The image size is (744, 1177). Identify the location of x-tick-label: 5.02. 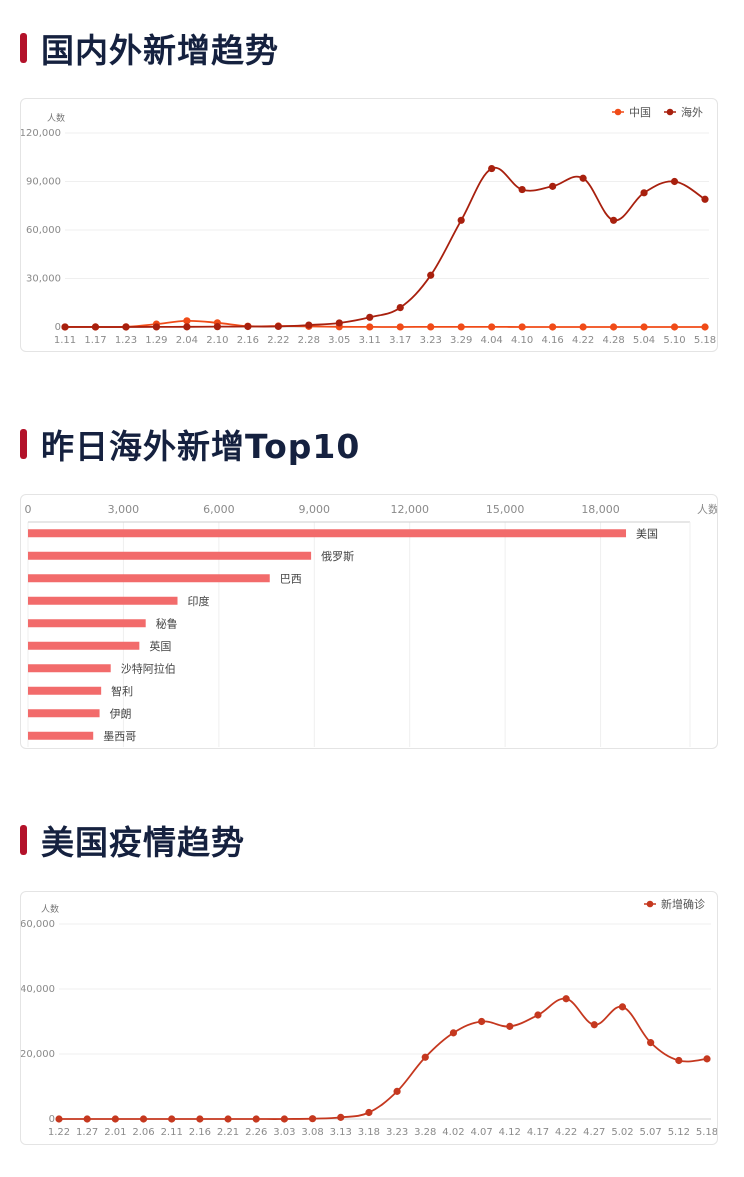
(622, 1132).